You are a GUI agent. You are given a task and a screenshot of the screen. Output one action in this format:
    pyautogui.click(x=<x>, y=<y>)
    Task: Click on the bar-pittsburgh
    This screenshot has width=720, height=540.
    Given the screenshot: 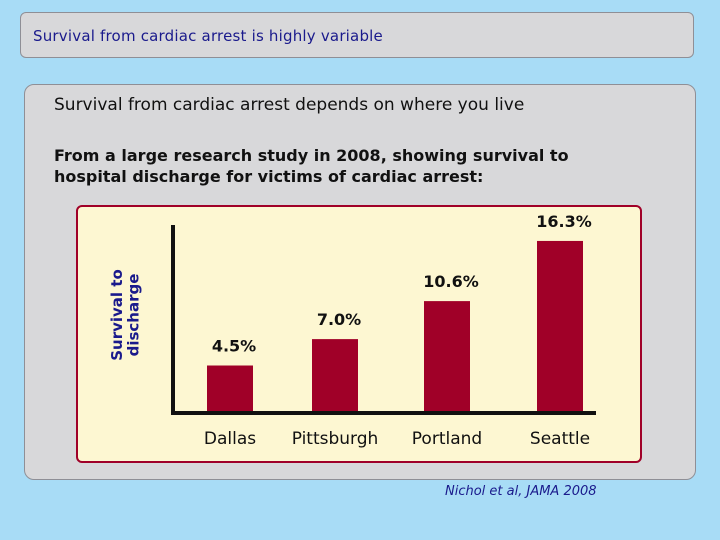 What is the action you would take?
    pyautogui.click(x=335, y=375)
    